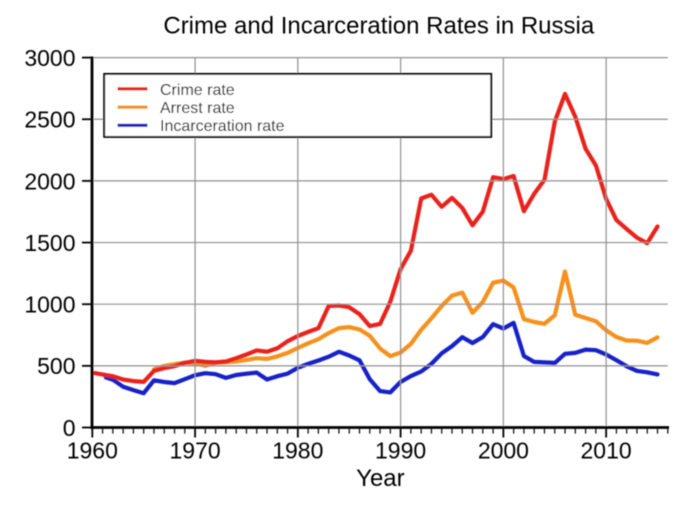  What do you see at coordinates (380, 478) in the screenshot?
I see `svg-text: Year` at bounding box center [380, 478].